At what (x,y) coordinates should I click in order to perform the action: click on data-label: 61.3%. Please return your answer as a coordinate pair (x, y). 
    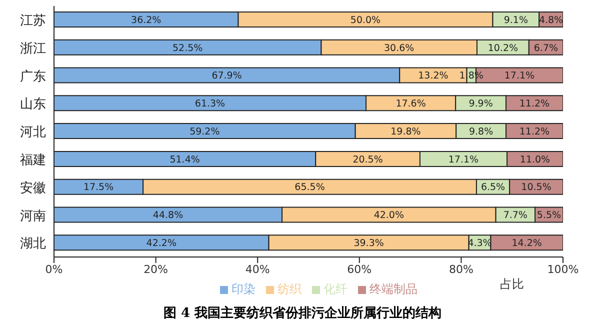
    Looking at the image, I should click on (210, 104).